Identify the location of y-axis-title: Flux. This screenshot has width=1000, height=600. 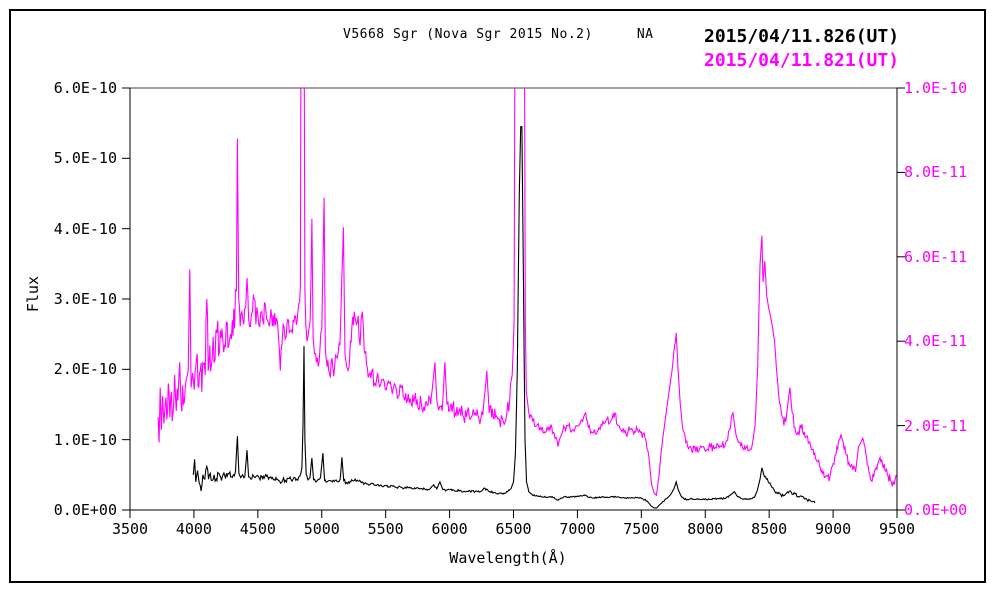
(33, 294).